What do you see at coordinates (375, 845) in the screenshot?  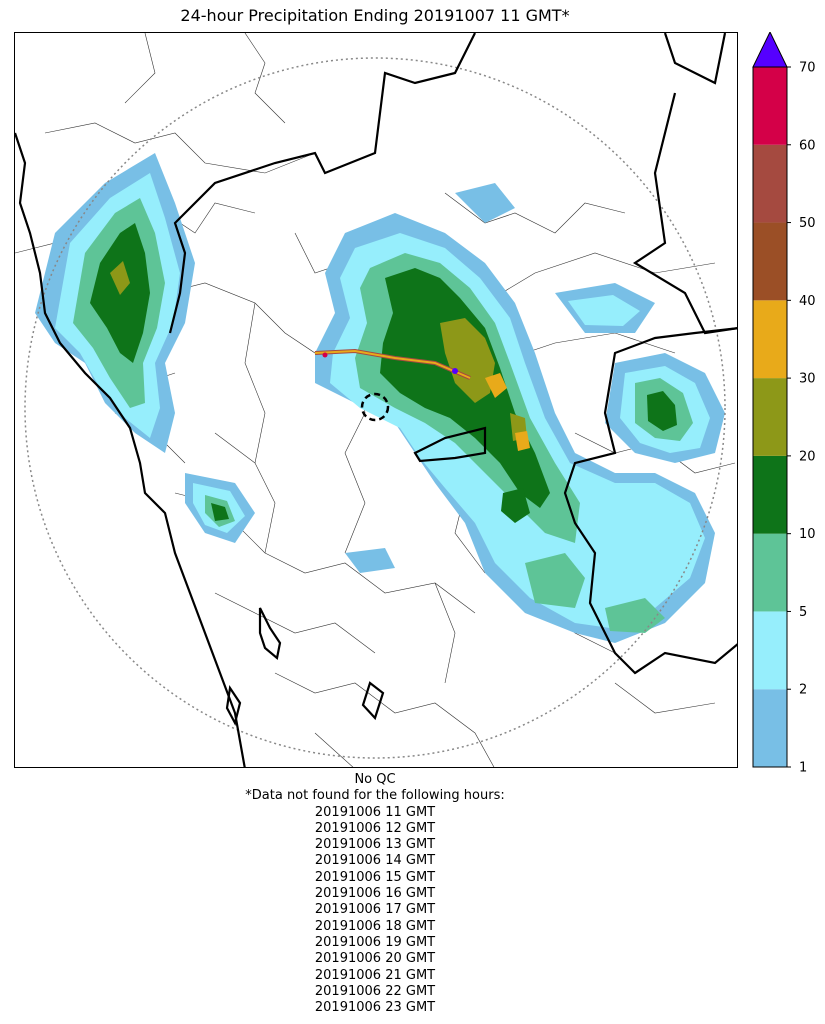 I see `missing-hour-item: 20191006 13 GMT` at bounding box center [375, 845].